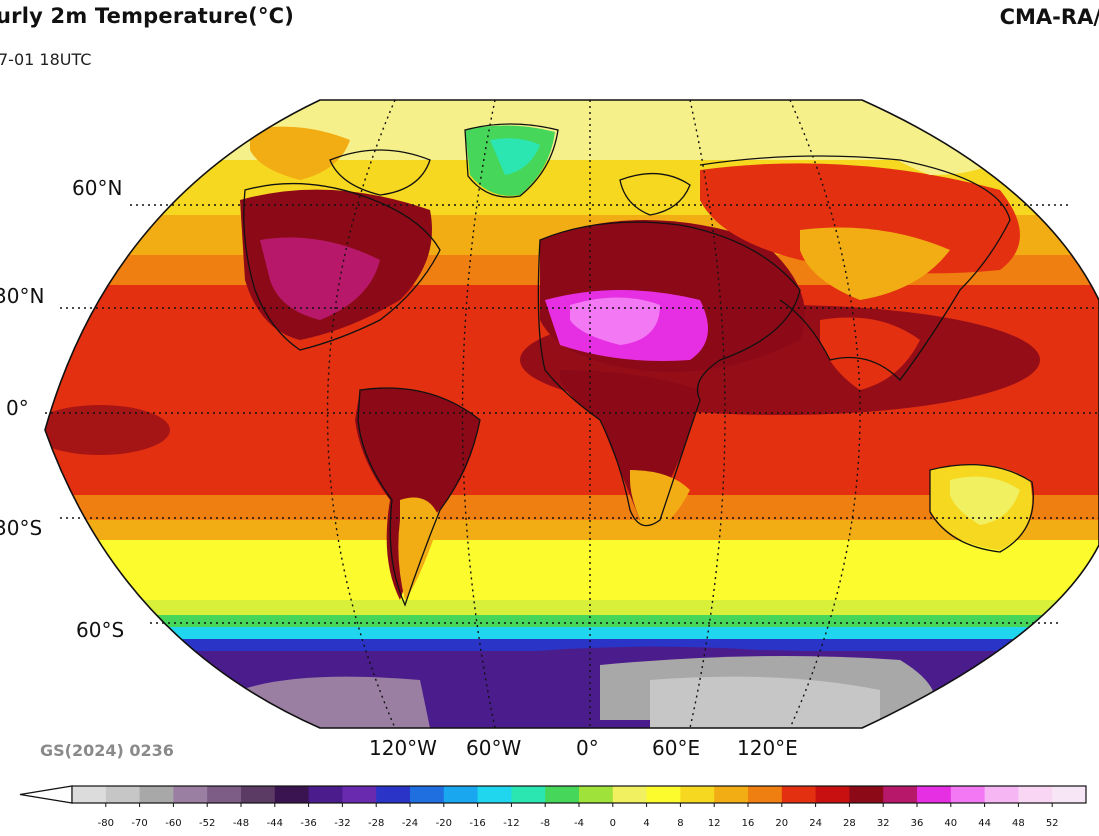 The image size is (1099, 836). Describe the element at coordinates (241, 823) in the screenshot. I see `colorbar-tick-label: -48` at that location.